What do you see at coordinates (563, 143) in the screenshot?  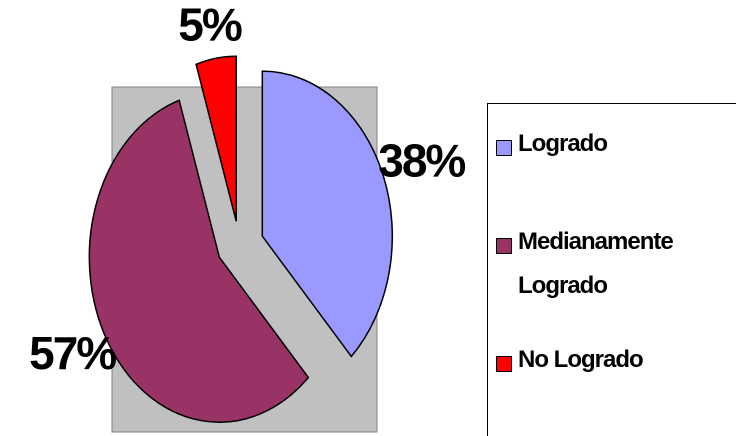 I see `legend-label: Logrado` at bounding box center [563, 143].